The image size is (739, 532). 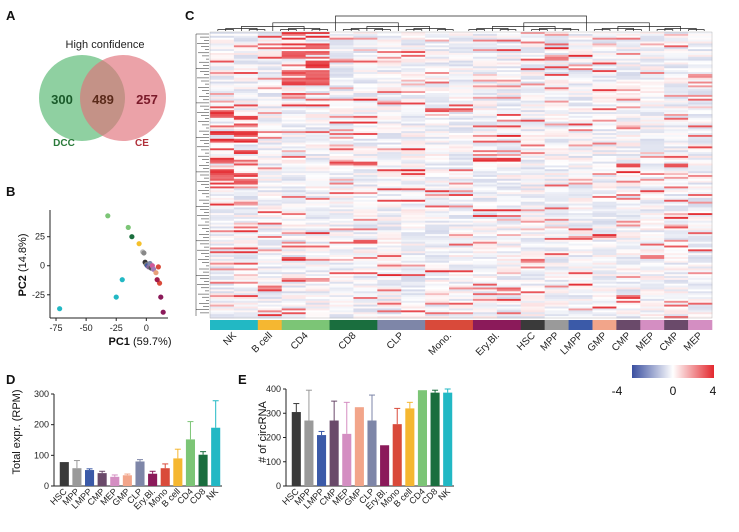 I want to click on bar-e-y-label: # of circRNA, so click(x=263, y=431).